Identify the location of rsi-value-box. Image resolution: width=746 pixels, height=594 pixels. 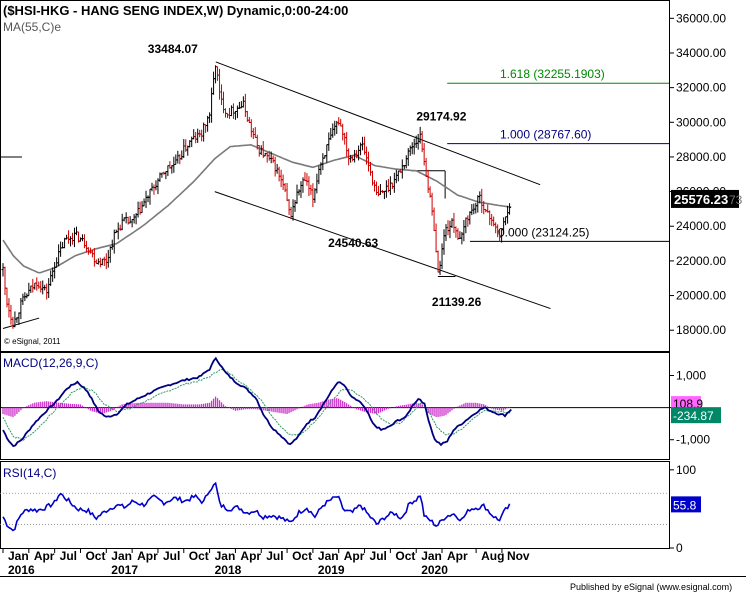
(686, 504).